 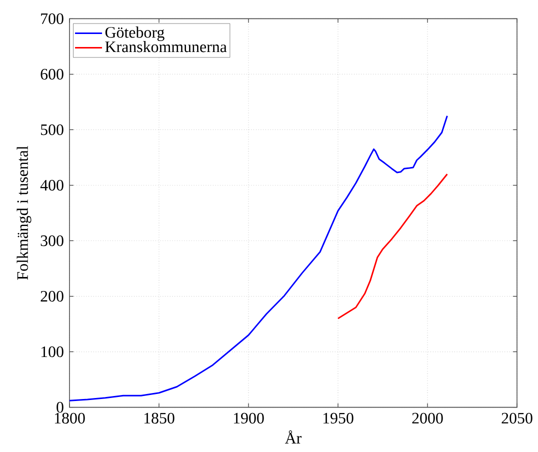 I want to click on y-tick-label: 700, so click(x=52, y=18).